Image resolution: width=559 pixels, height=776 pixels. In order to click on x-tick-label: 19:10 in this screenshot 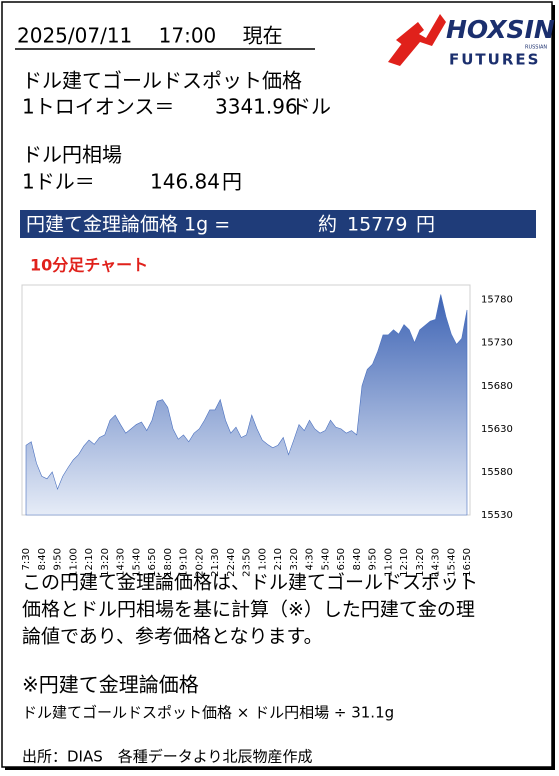, I will do `click(184, 562)`.